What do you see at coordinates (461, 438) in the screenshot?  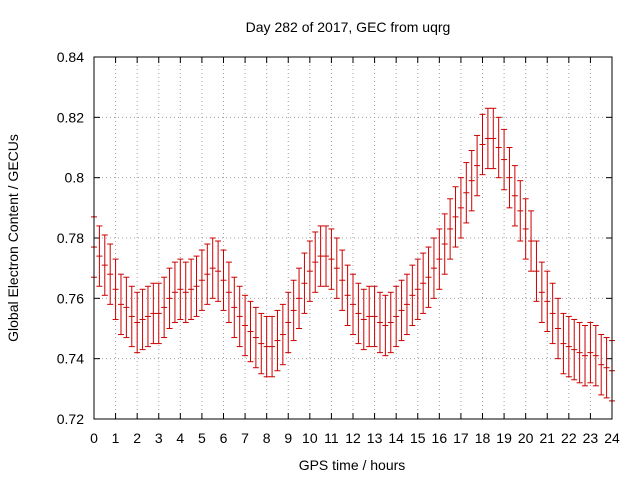 I see `x-tick-label: 17` at bounding box center [461, 438].